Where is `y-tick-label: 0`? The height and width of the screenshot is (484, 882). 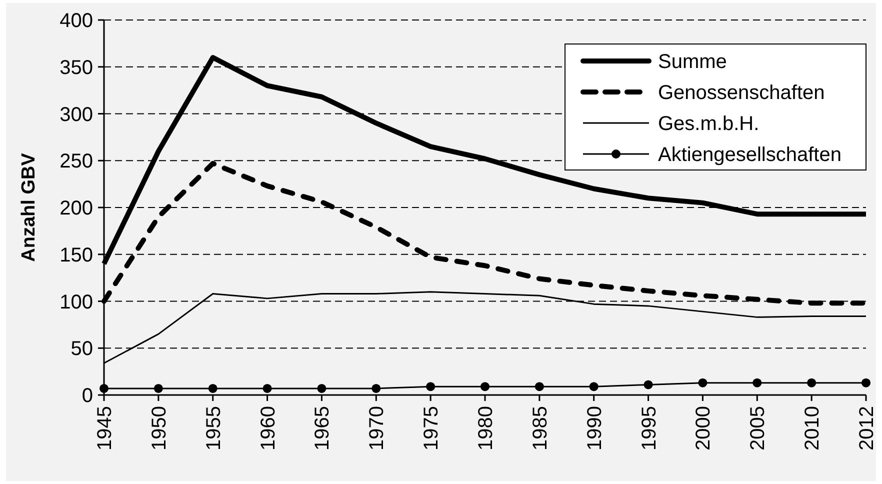
y-tick-label: 0 is located at coordinates (87, 396).